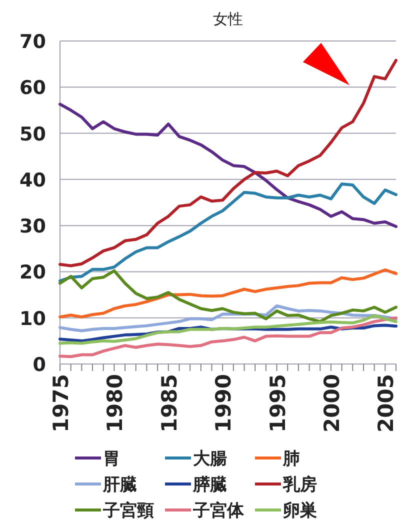 The width and height of the screenshot is (403, 525). Describe the element at coordinates (33, 319) in the screenshot. I see `y-tick-label: 10` at that location.